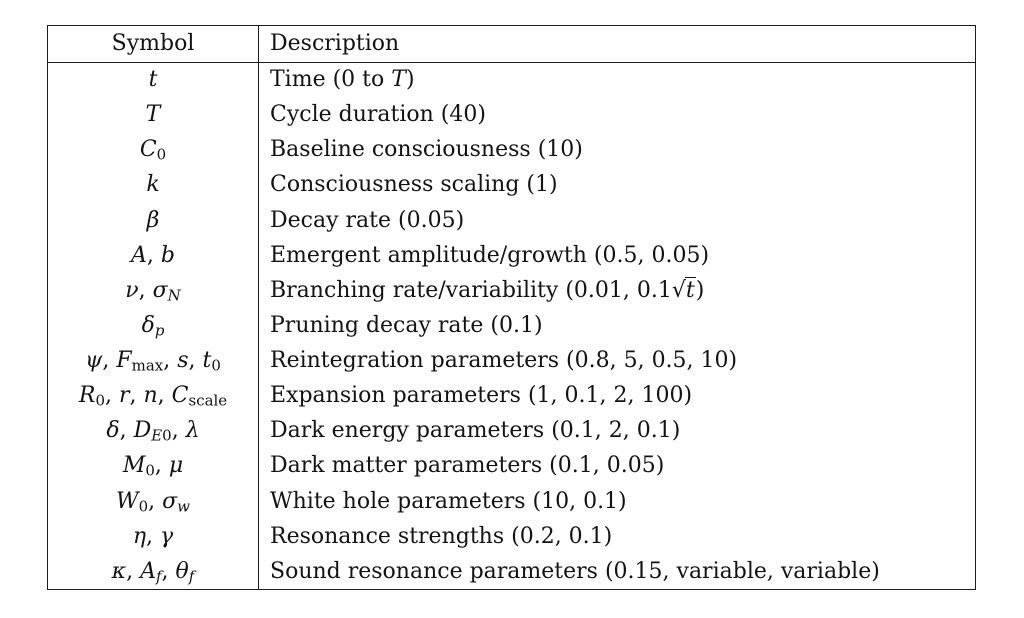  I want to click on math-variable: r, so click(124, 396).